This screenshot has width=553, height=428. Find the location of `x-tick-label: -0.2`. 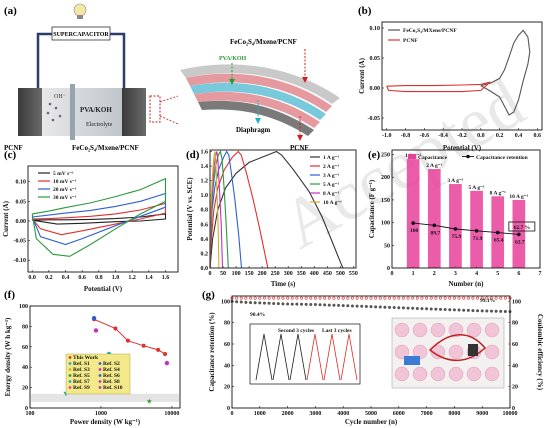

x-tick-label: -0.2 is located at coordinates (462, 136).